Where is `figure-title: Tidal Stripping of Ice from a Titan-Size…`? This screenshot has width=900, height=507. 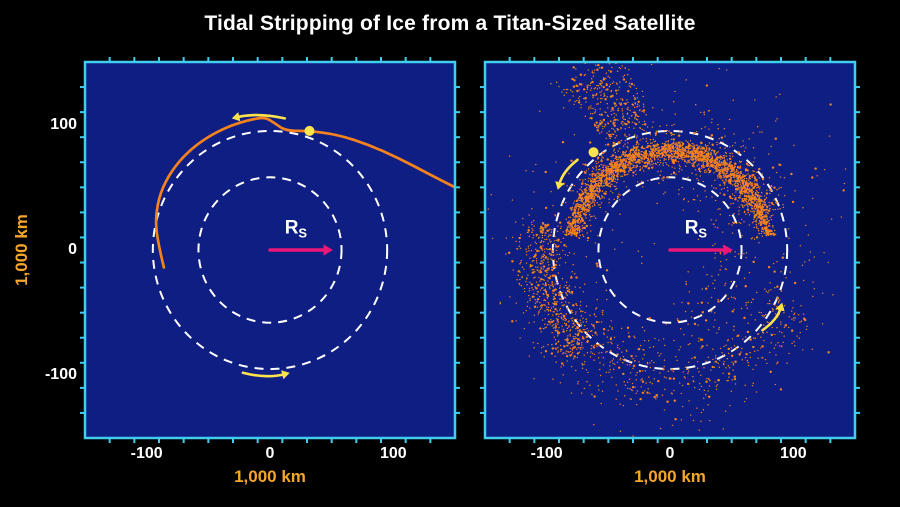 figure-title: Tidal Stripping of Ice from a Titan-Size… is located at coordinates (450, 23).